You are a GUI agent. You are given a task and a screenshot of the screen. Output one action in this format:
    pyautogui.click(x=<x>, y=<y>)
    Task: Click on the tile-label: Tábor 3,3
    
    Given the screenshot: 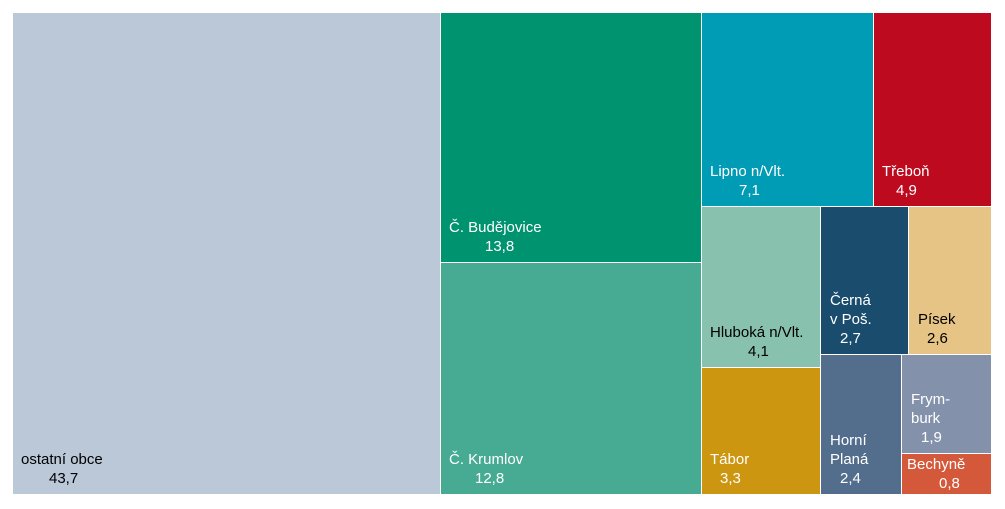 What is the action you would take?
    pyautogui.click(x=729, y=469)
    